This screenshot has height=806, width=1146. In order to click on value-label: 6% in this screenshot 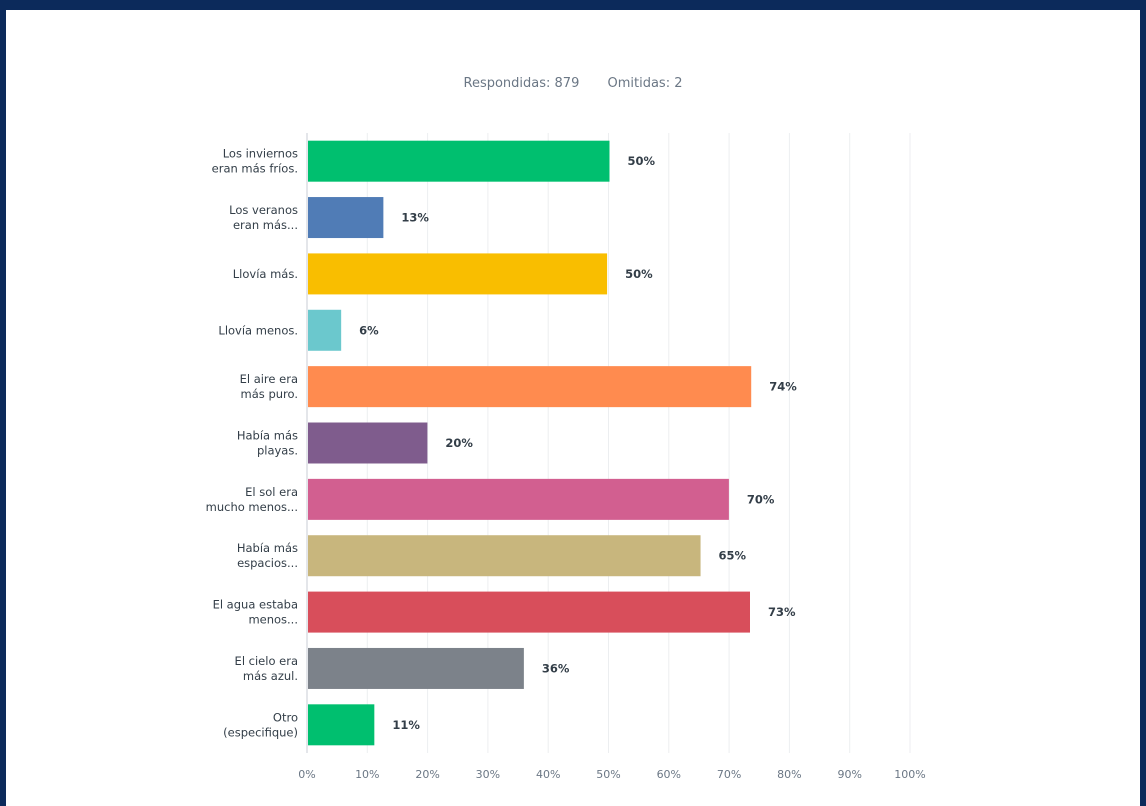, I will do `click(369, 330)`.